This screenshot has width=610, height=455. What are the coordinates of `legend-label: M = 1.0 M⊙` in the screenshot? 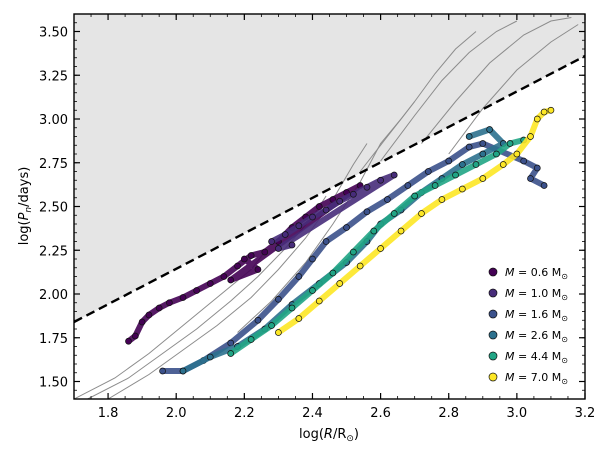 It's located at (536, 294).